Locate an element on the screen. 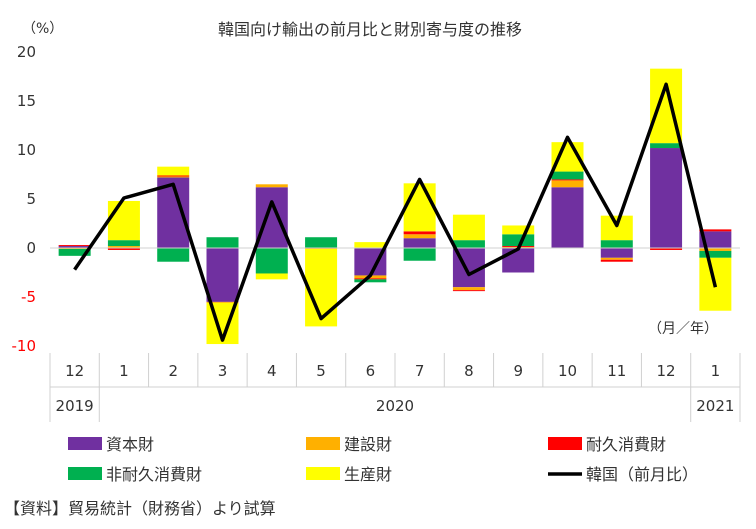 This screenshot has height=529, width=756. x-tick-label: 5 is located at coordinates (321, 371).